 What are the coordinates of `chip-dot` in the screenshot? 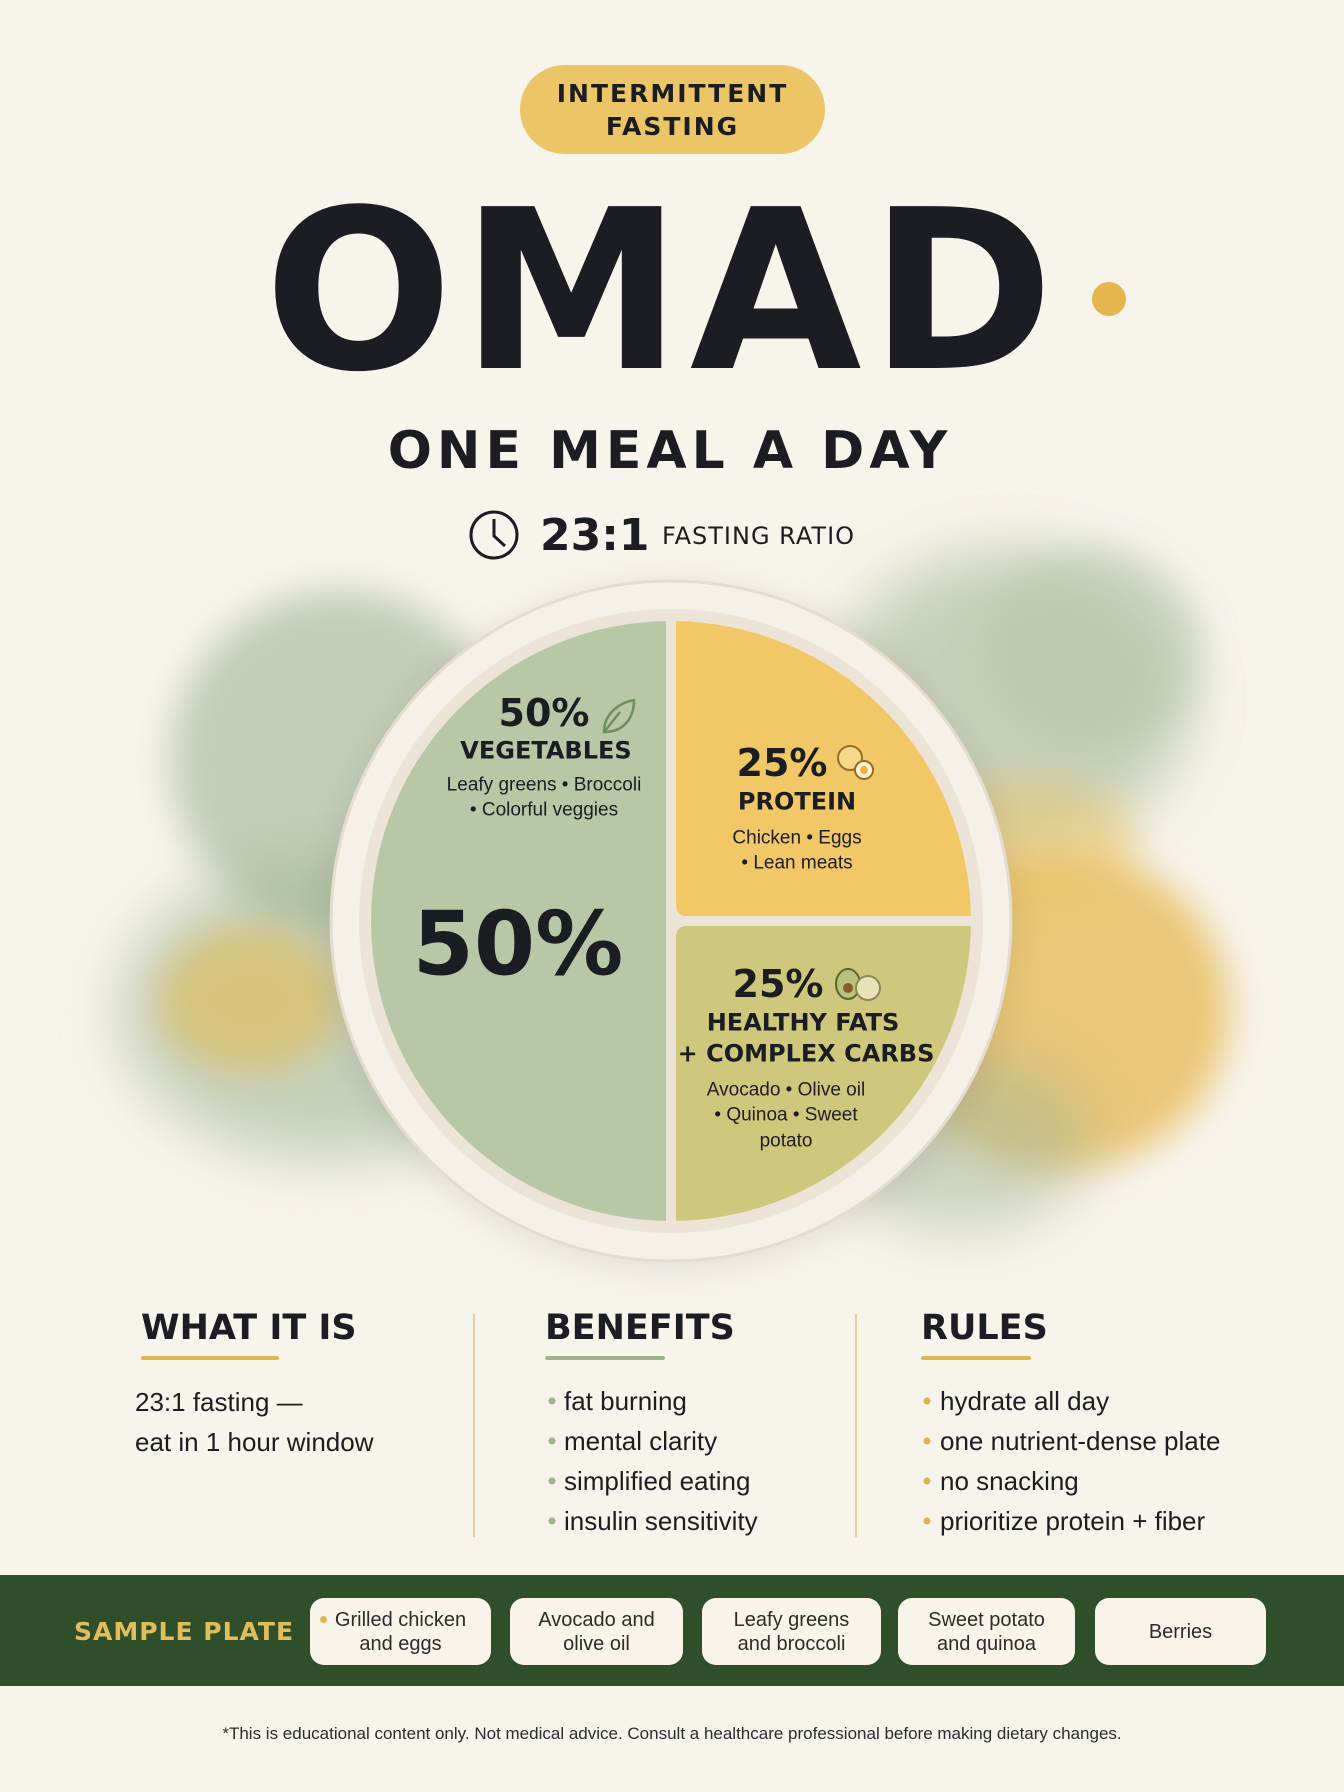 It's located at (323, 1619).